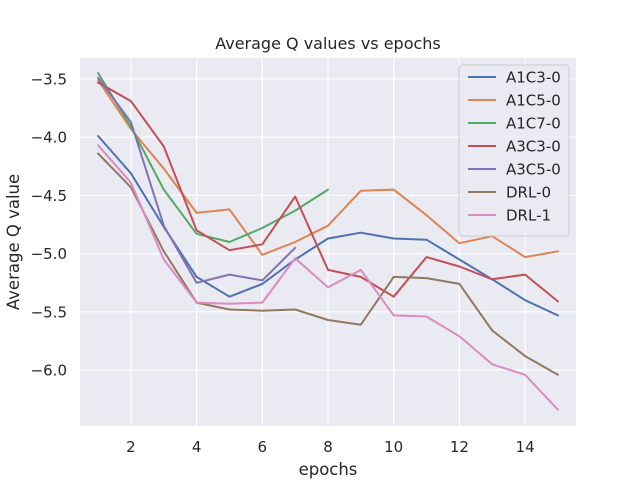 The image size is (640, 480). Describe the element at coordinates (13, 242) in the screenshot. I see `y-axis-label: Average Q value` at that location.